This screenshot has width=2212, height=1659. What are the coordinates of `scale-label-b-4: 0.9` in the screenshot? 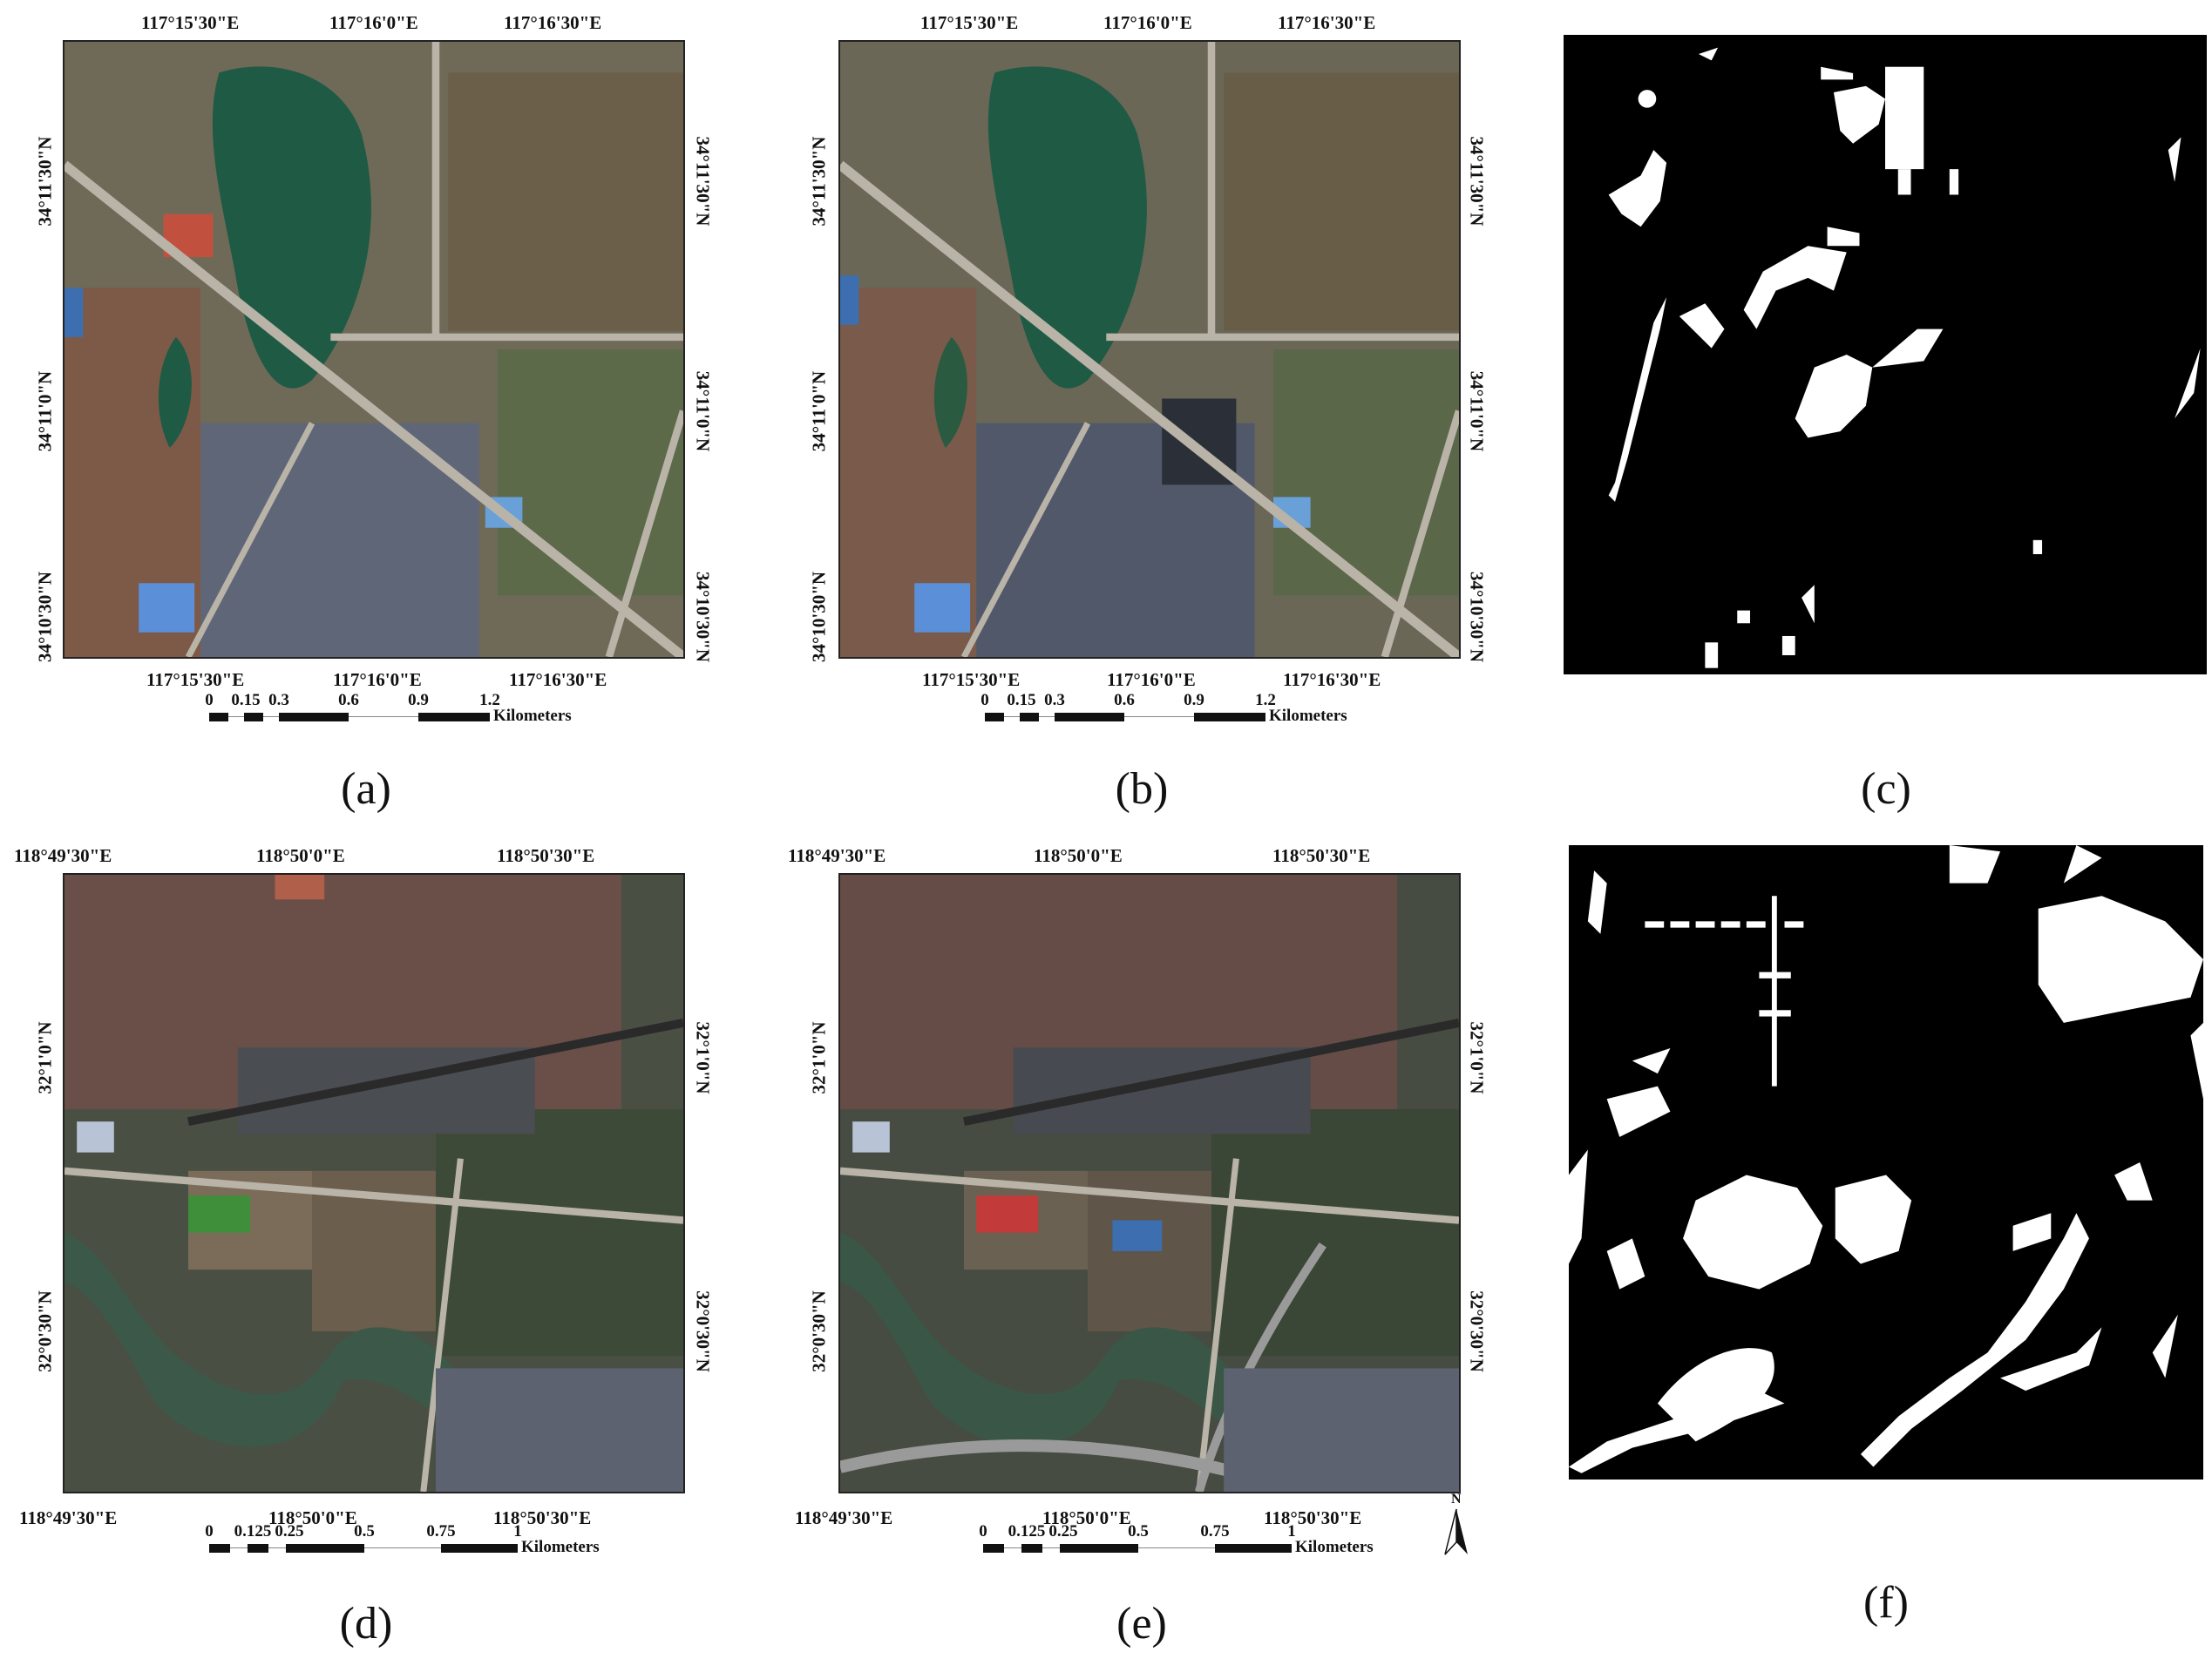 It's located at (1194, 700).